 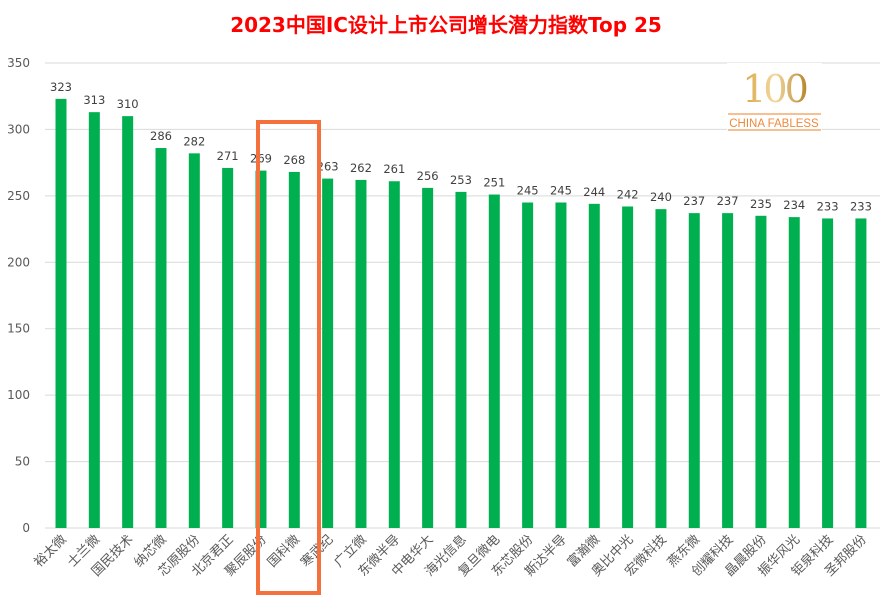 I want to click on y-tick-label: 350, so click(x=18, y=63).